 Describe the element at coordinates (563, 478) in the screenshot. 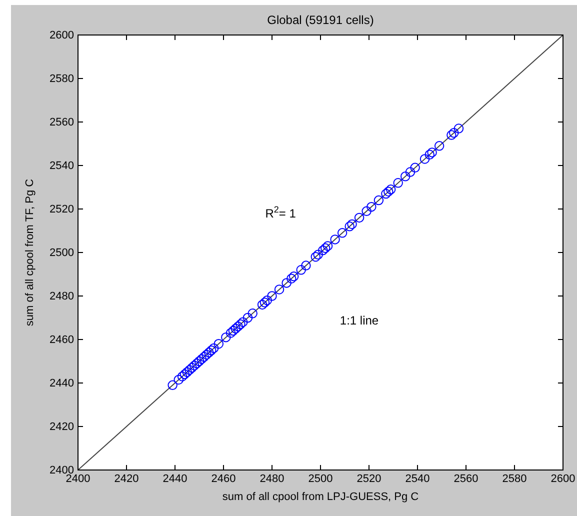

I see `x-tick-label: 2600` at that location.